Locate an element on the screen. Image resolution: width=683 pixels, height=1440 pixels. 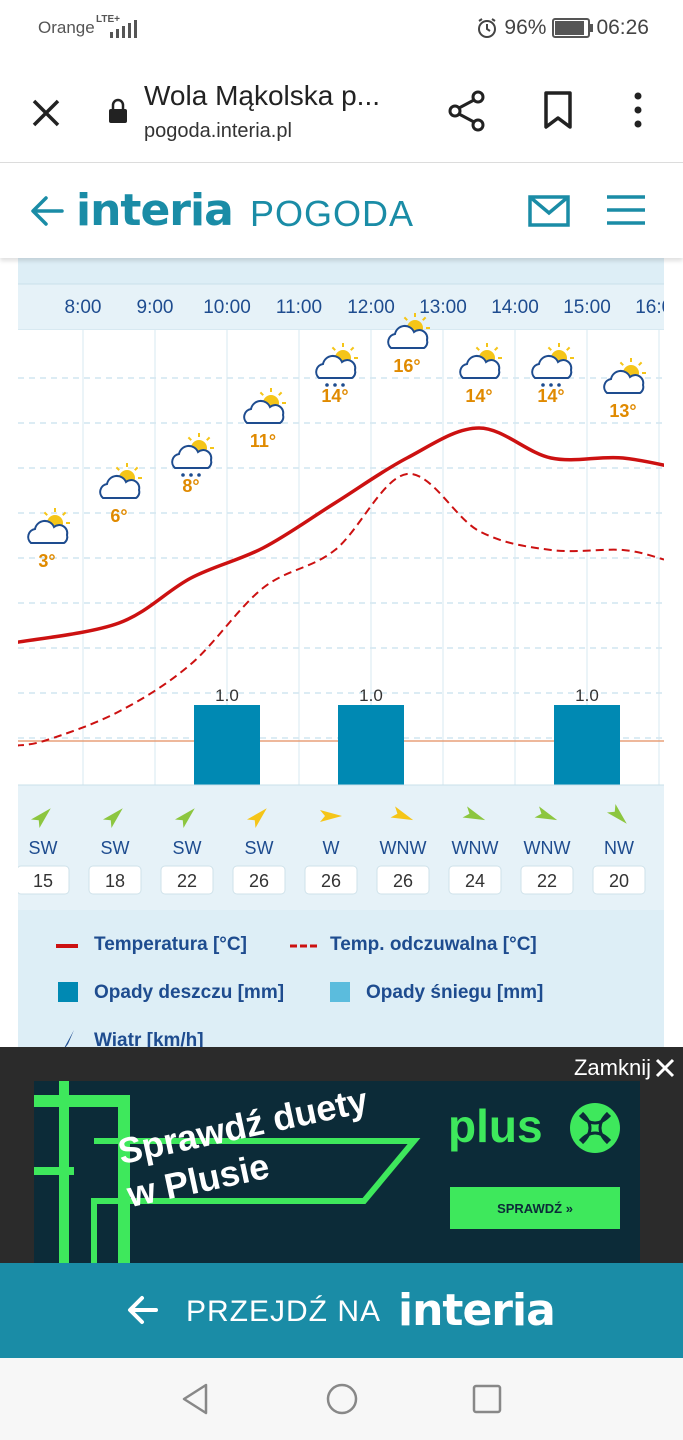
wind-speed: 15 is located at coordinates (43, 881).